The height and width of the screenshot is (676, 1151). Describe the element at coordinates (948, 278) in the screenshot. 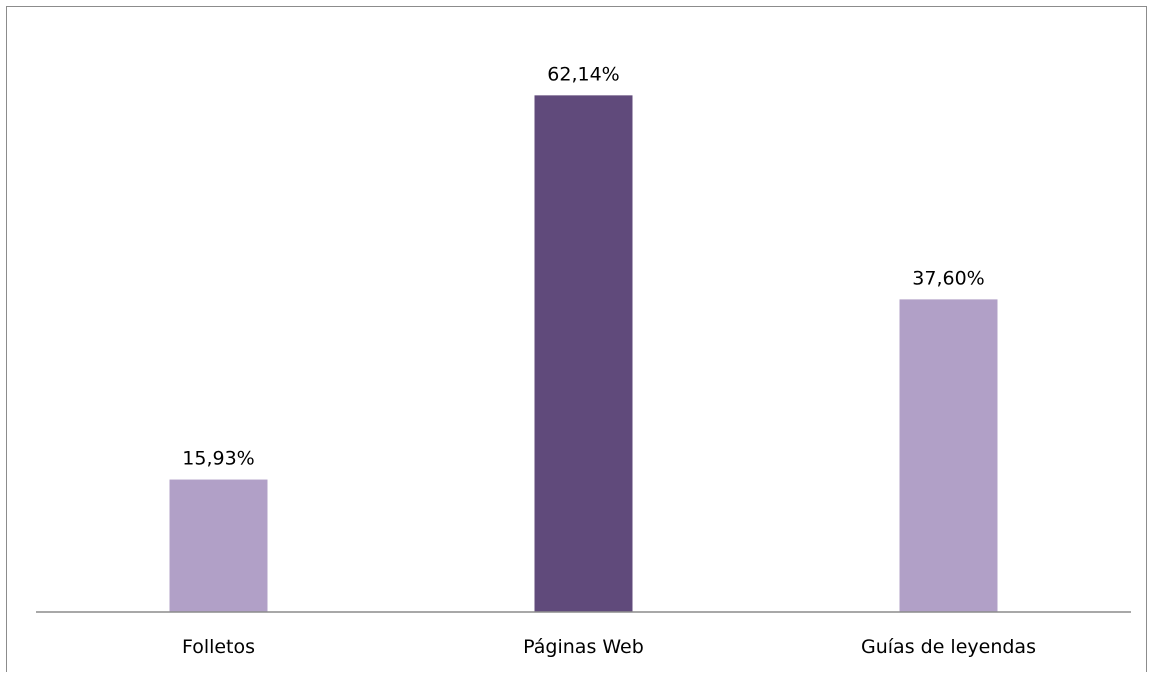

I see `value-label-2: 37,60%` at that location.